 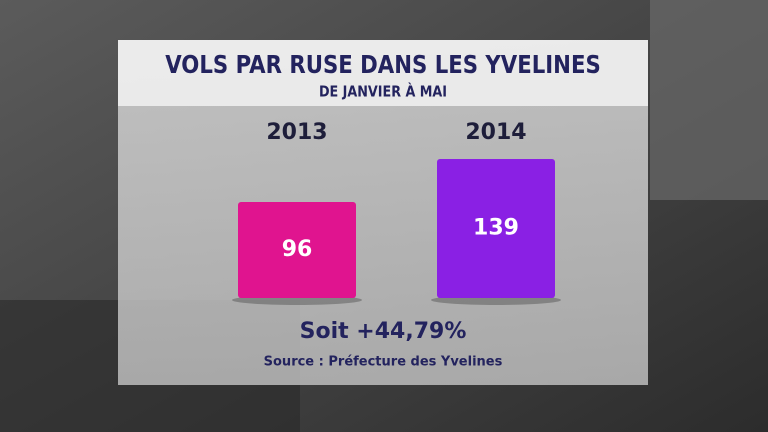 What do you see at coordinates (709, 100) in the screenshot?
I see `background-machine` at bounding box center [709, 100].